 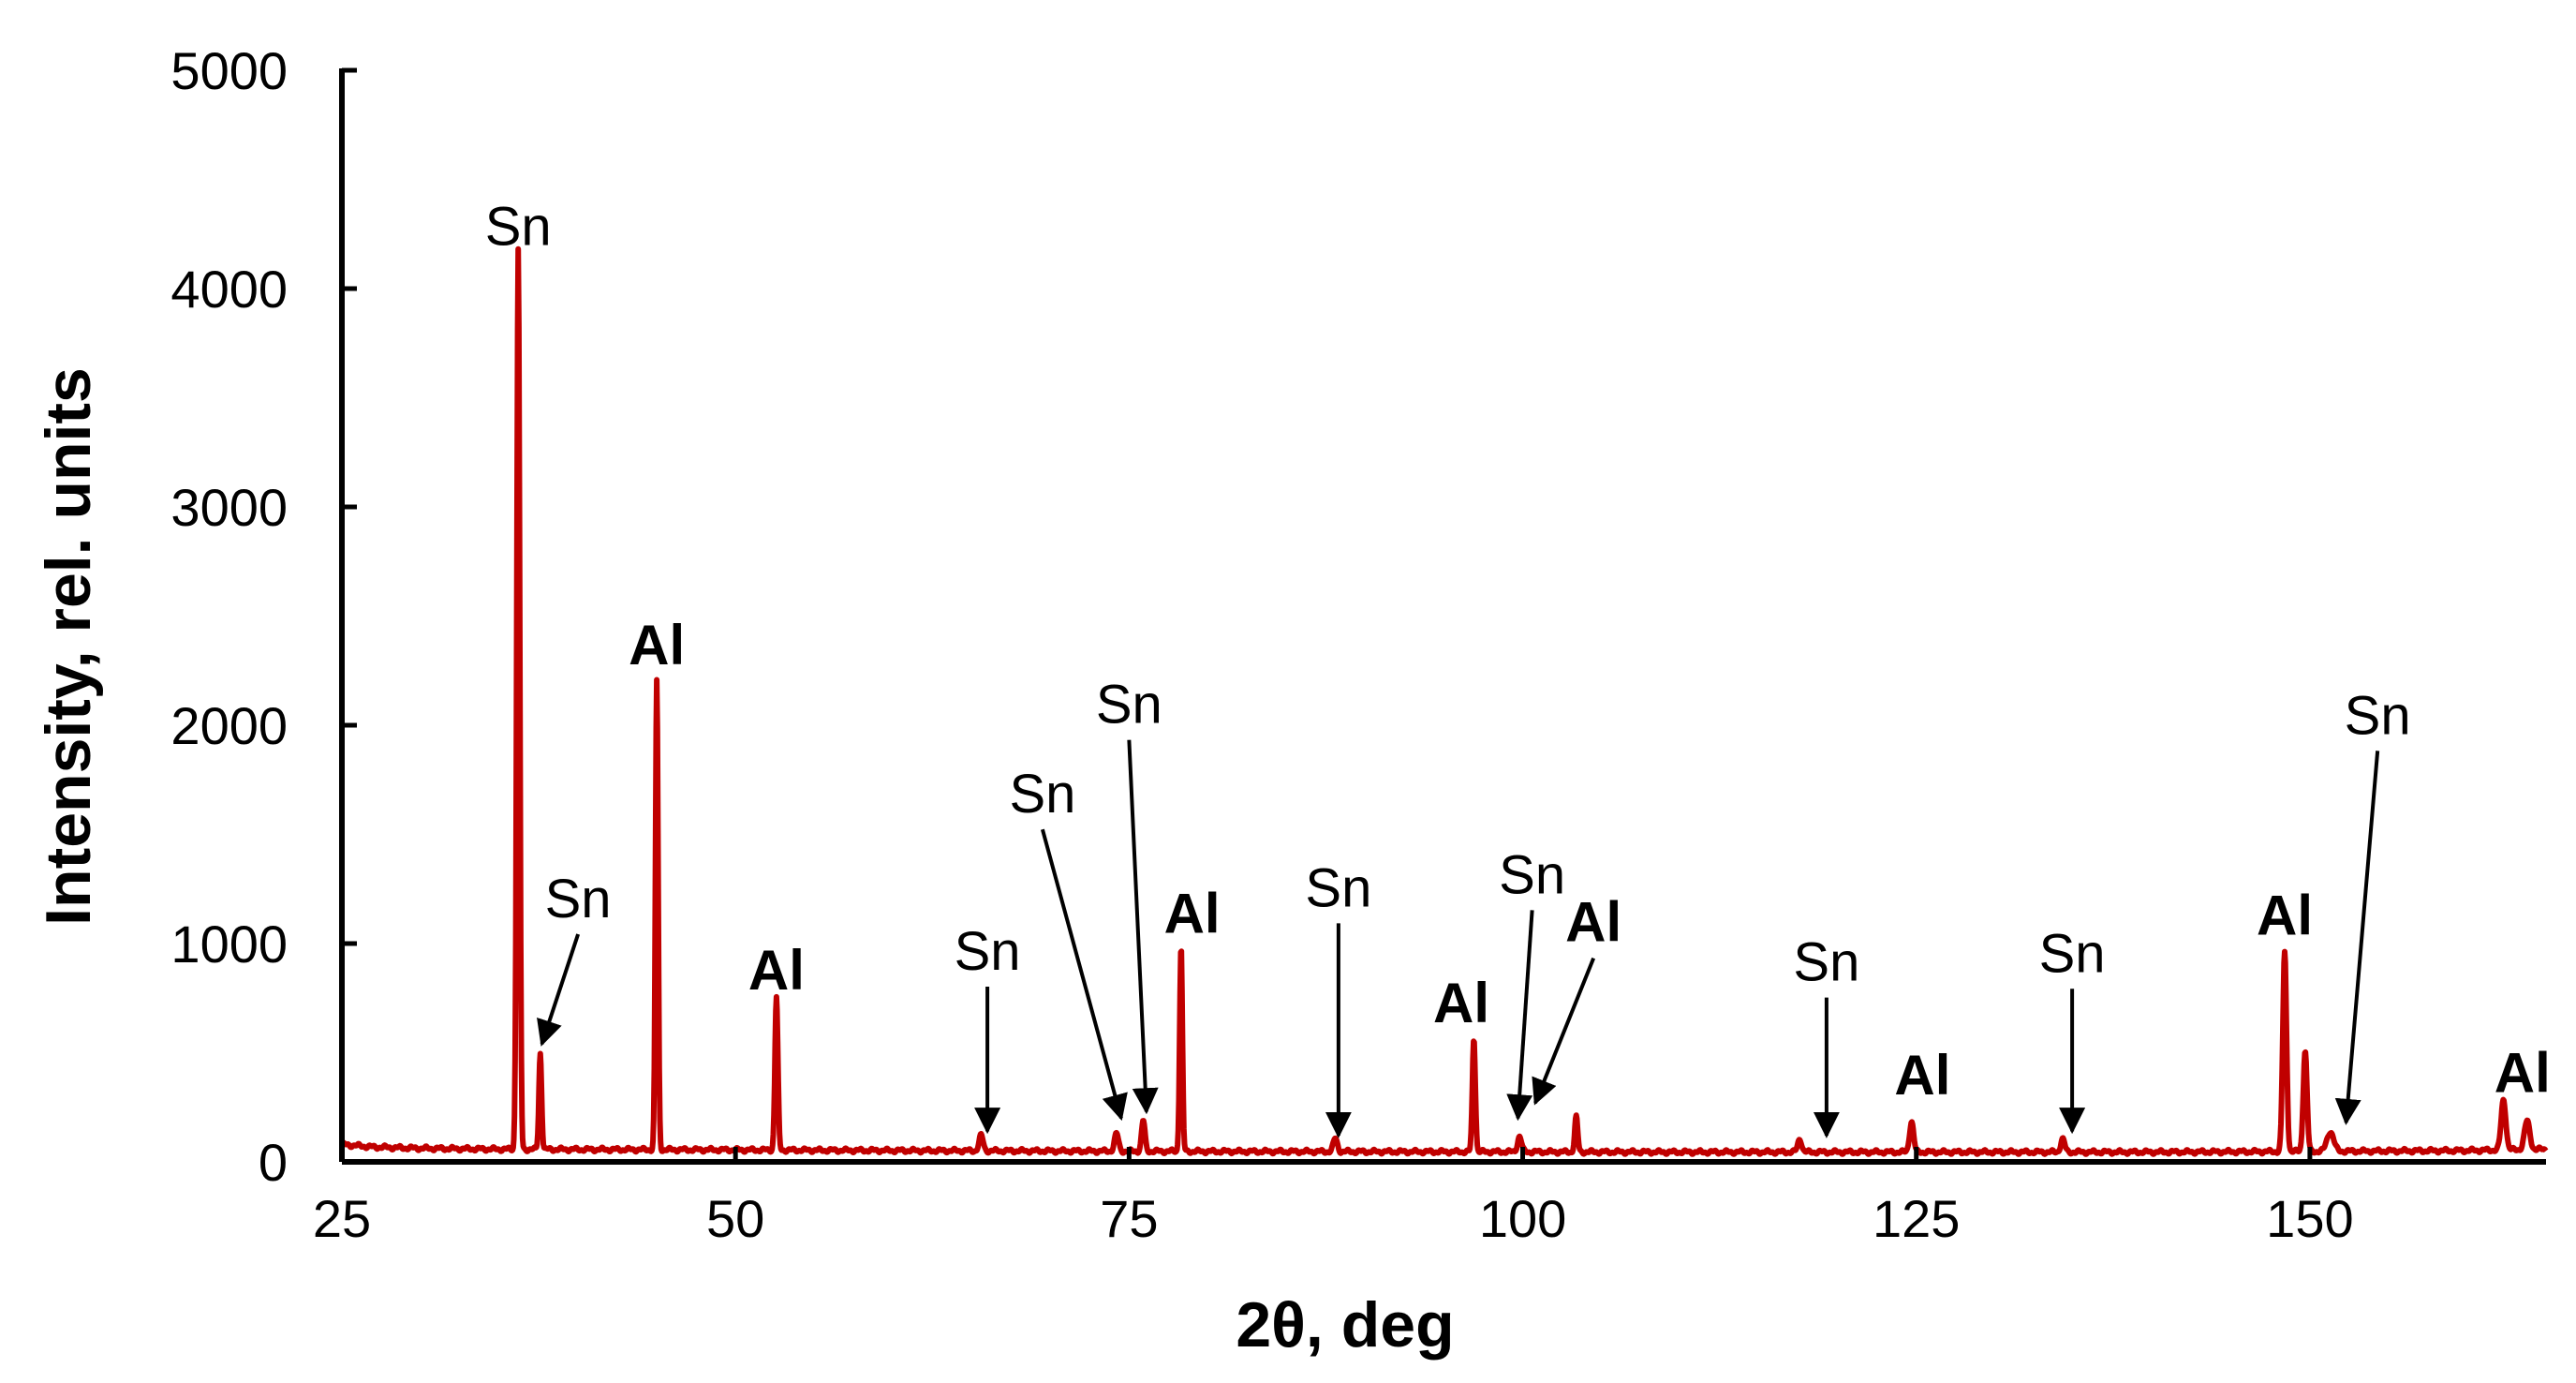 I want to click on y-tick-label: 0, so click(x=273, y=1162).